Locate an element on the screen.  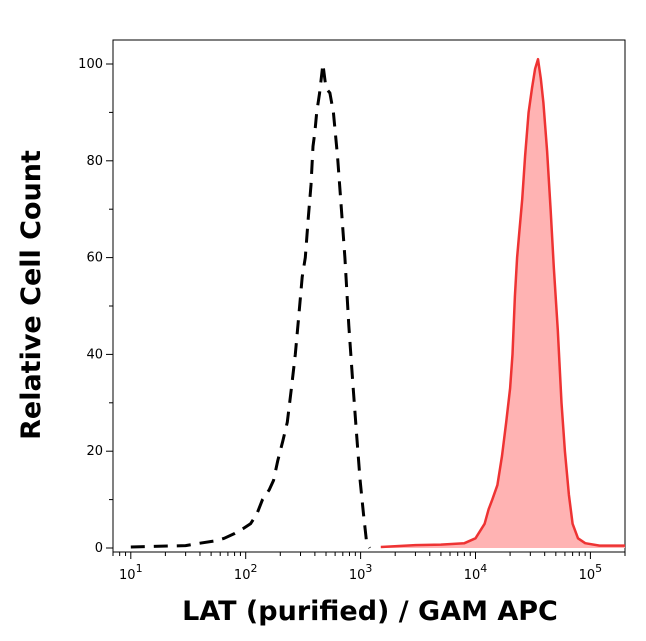
x-tick-label: 10² is located at coordinates (246, 572).